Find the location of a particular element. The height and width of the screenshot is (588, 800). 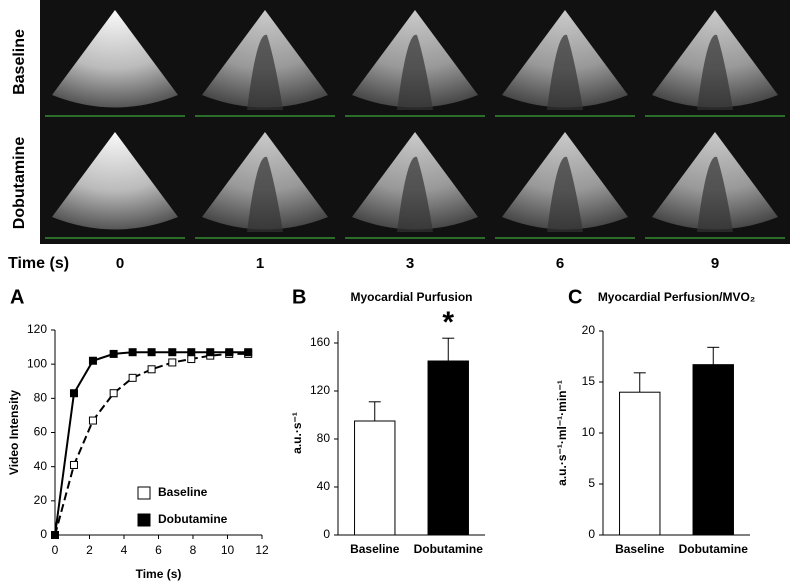

time-tick: 3 is located at coordinates (410, 263).